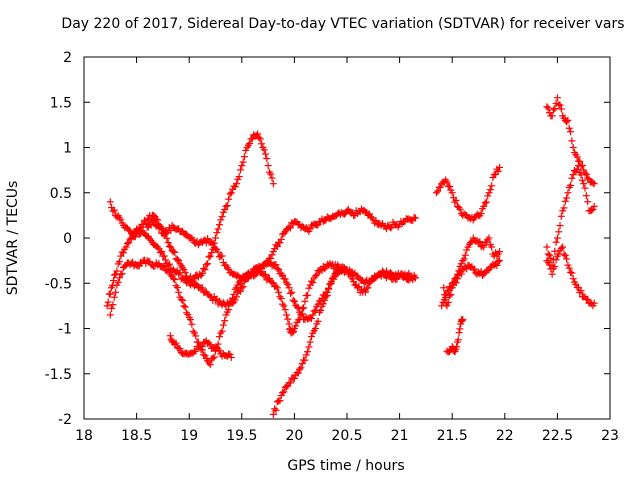 This screenshot has height=480, width=640. I want to click on x-tick-label: 19.5, so click(241, 436).